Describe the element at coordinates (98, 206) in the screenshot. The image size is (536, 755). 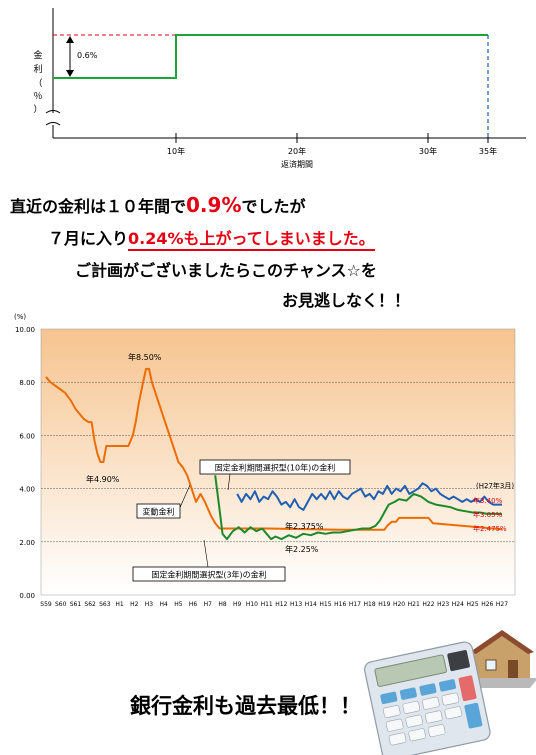
I see `headline-line-1-pre: 直近の金利は１０年間で` at that location.